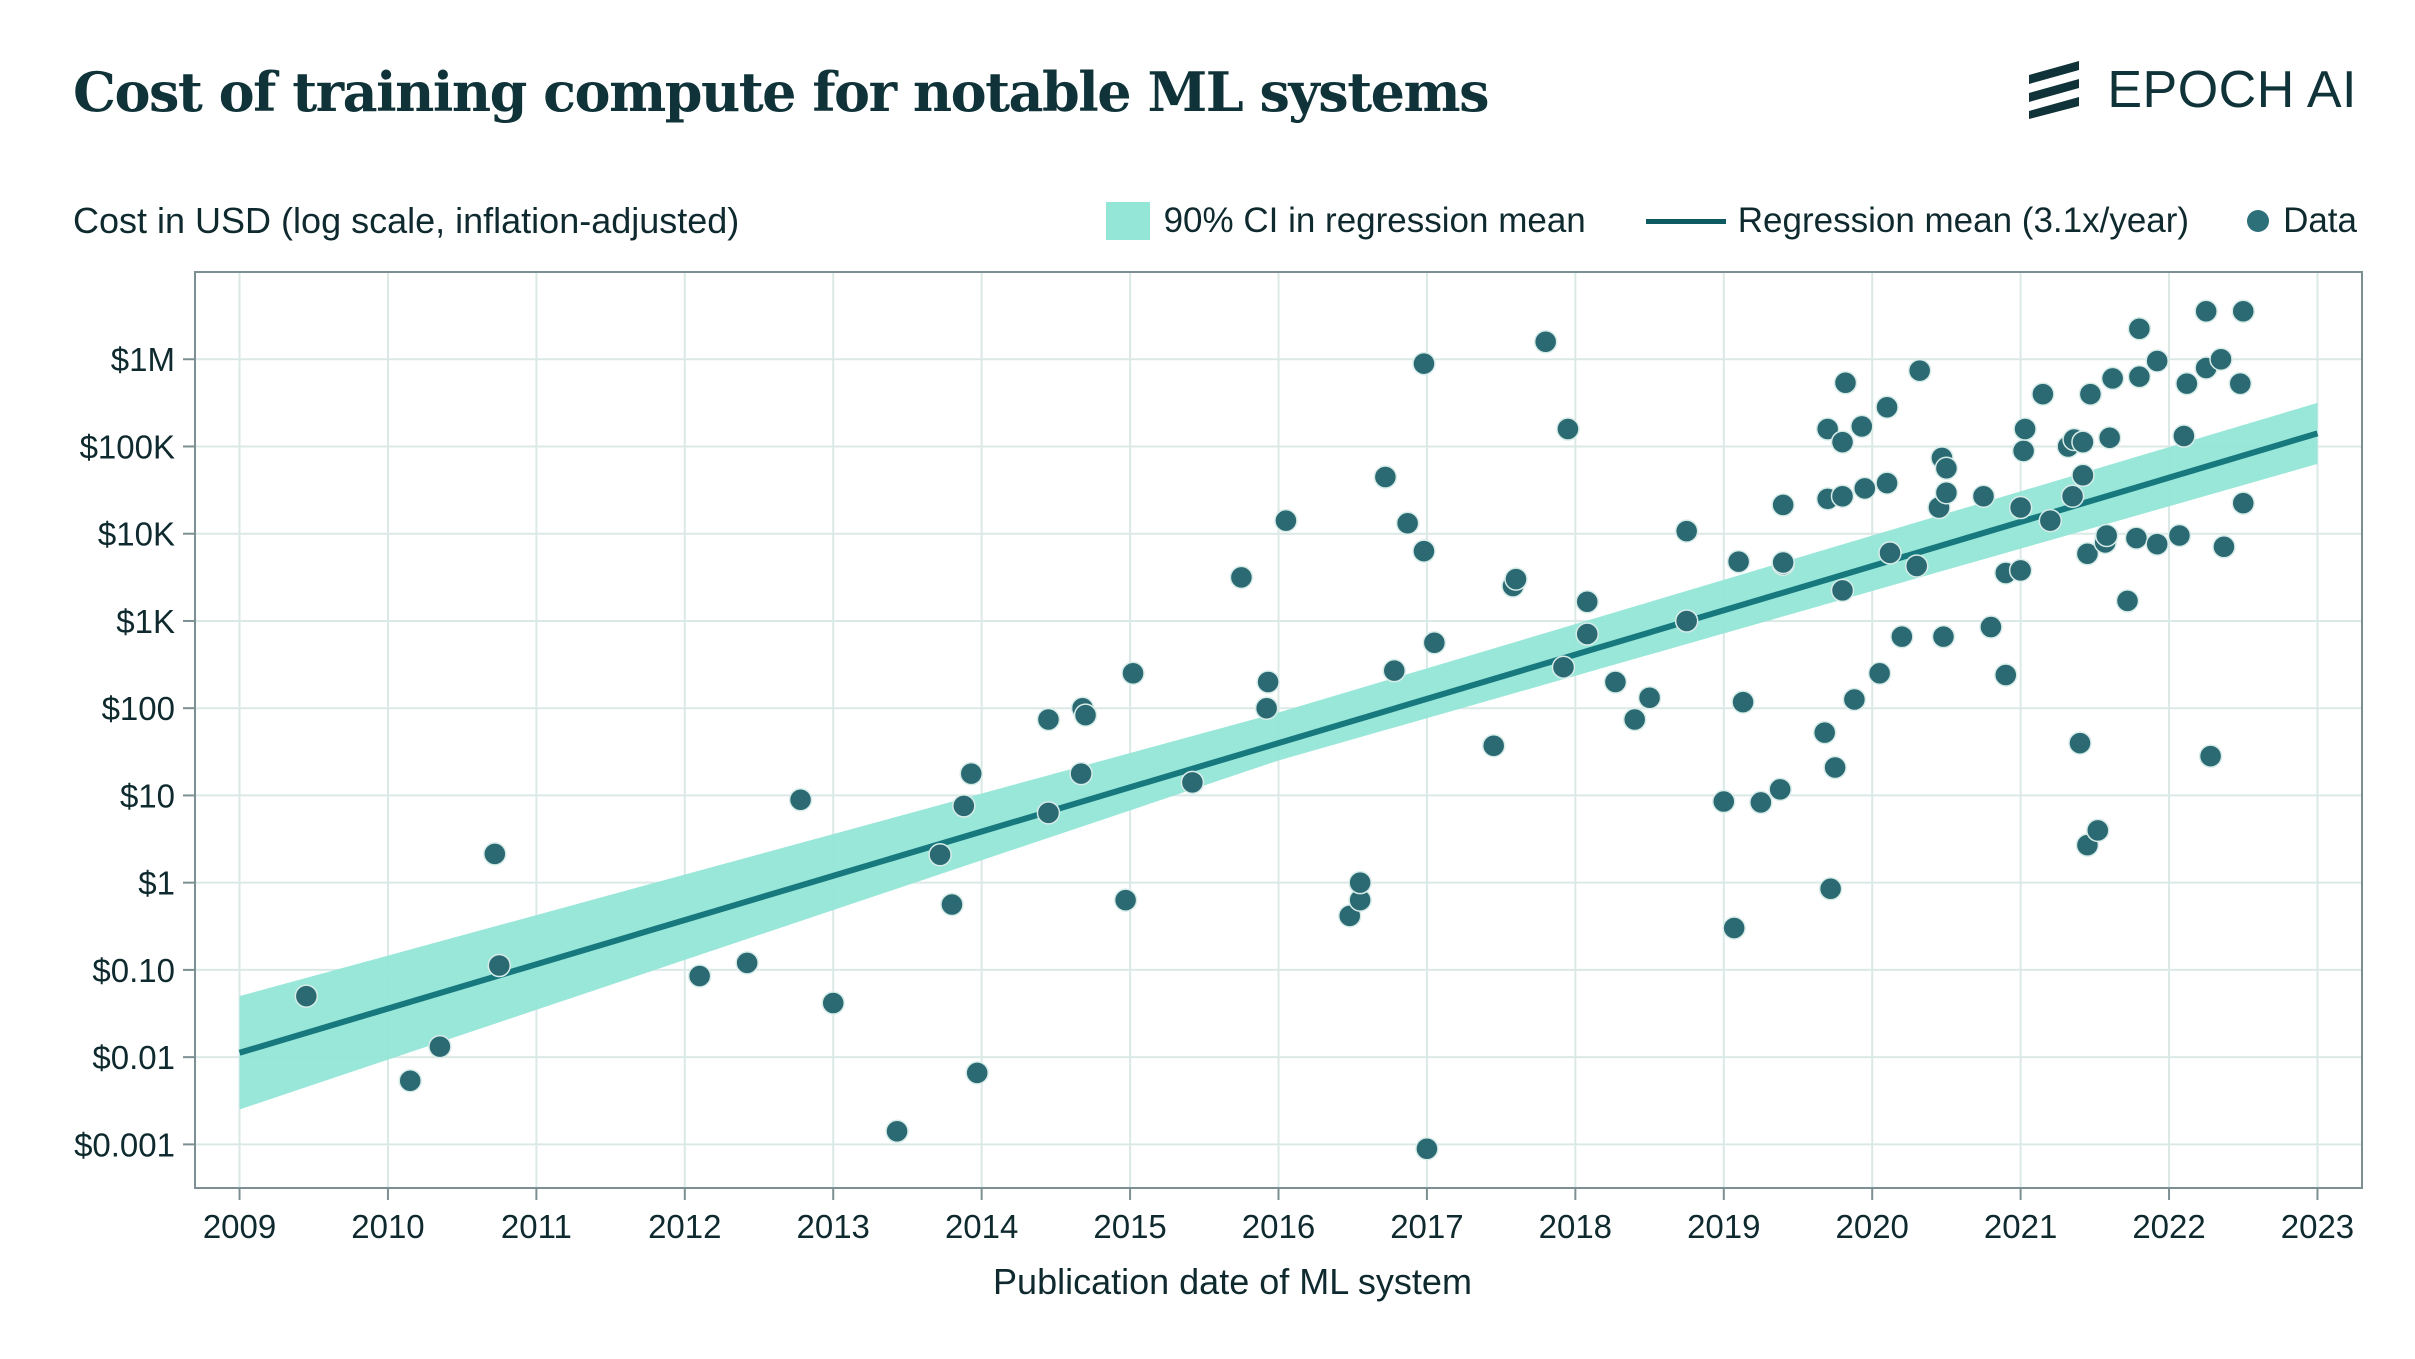  What do you see at coordinates (2258, 221) in the screenshot?
I see `legend-dot-swatch` at bounding box center [2258, 221].